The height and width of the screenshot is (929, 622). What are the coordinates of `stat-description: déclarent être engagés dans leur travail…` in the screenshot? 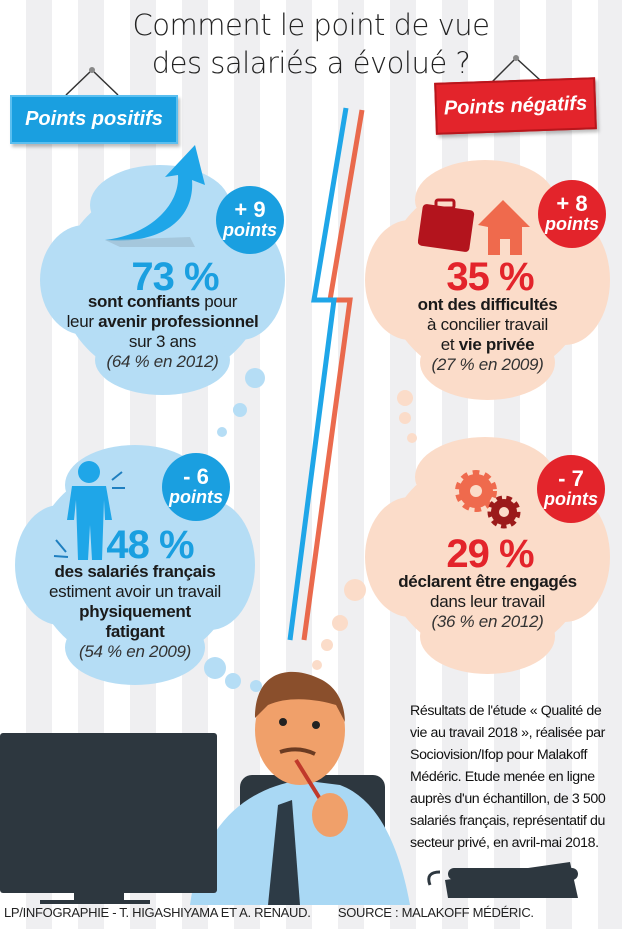 It's located at (487, 601).